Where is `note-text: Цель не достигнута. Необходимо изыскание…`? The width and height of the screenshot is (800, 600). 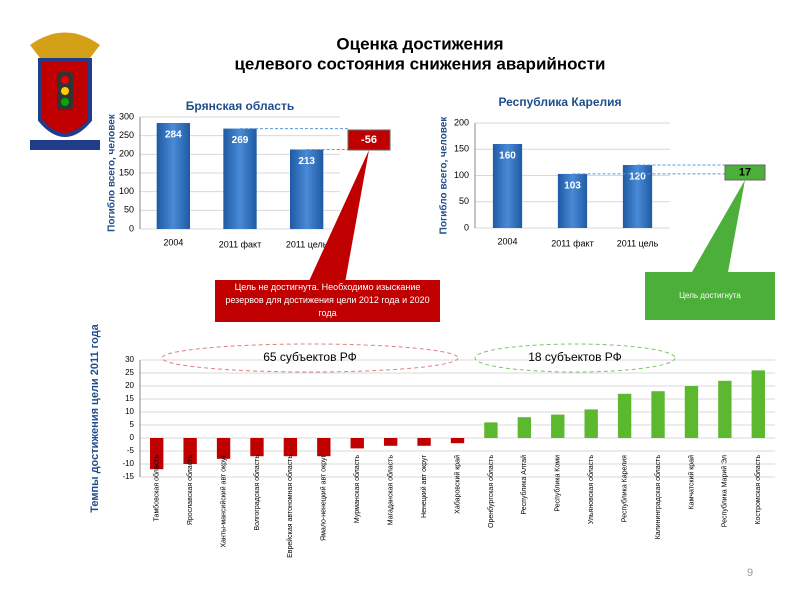
note-text: Цель не достигнута. Необходимо изыскание… is located at coordinates (327, 300).